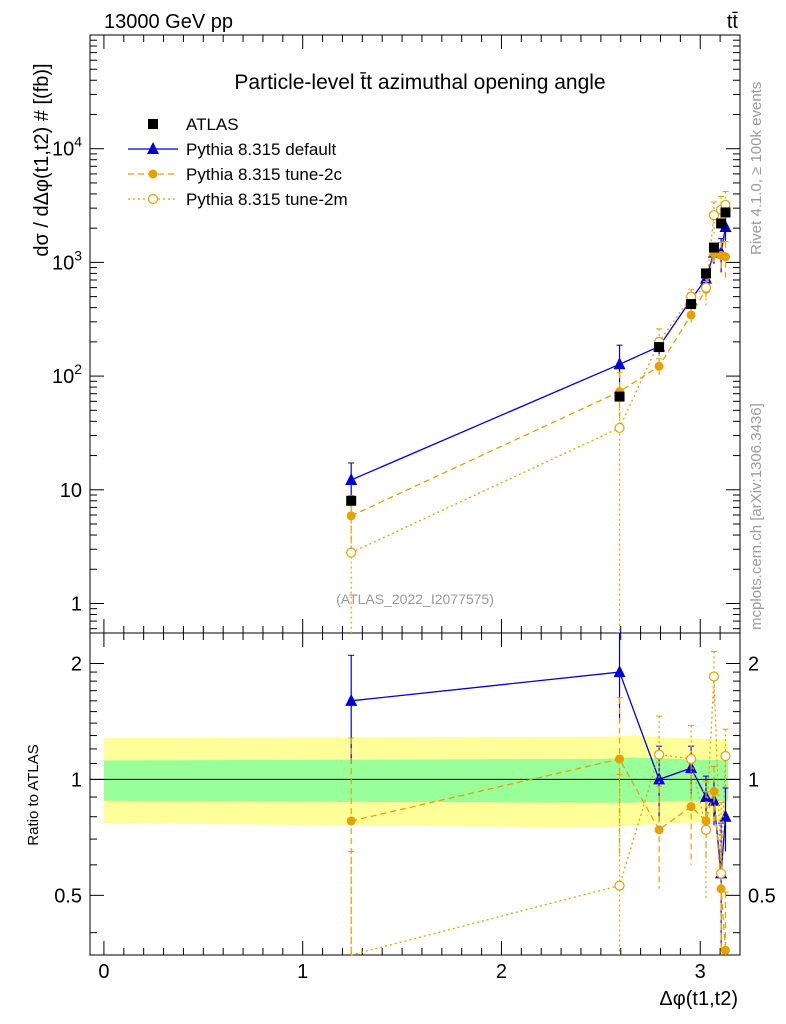 The width and height of the screenshot is (786, 1024). I want to click on ratio-y-axis-label: Ratio to ATLAS, so click(33, 794).